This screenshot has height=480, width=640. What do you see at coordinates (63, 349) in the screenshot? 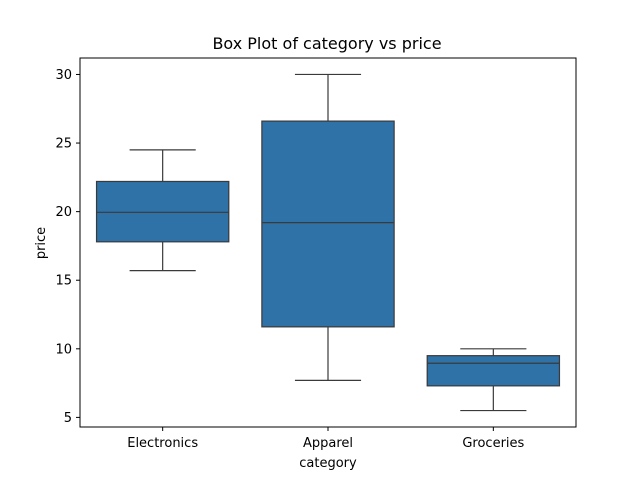
I see `y-tick-label: 10` at bounding box center [63, 349].